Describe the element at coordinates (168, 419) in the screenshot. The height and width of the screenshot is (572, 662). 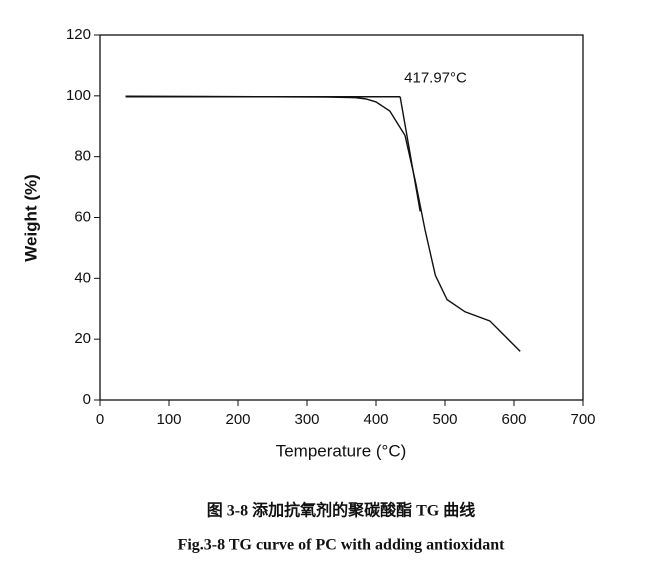
I see `x-tick-label: 100` at that location.